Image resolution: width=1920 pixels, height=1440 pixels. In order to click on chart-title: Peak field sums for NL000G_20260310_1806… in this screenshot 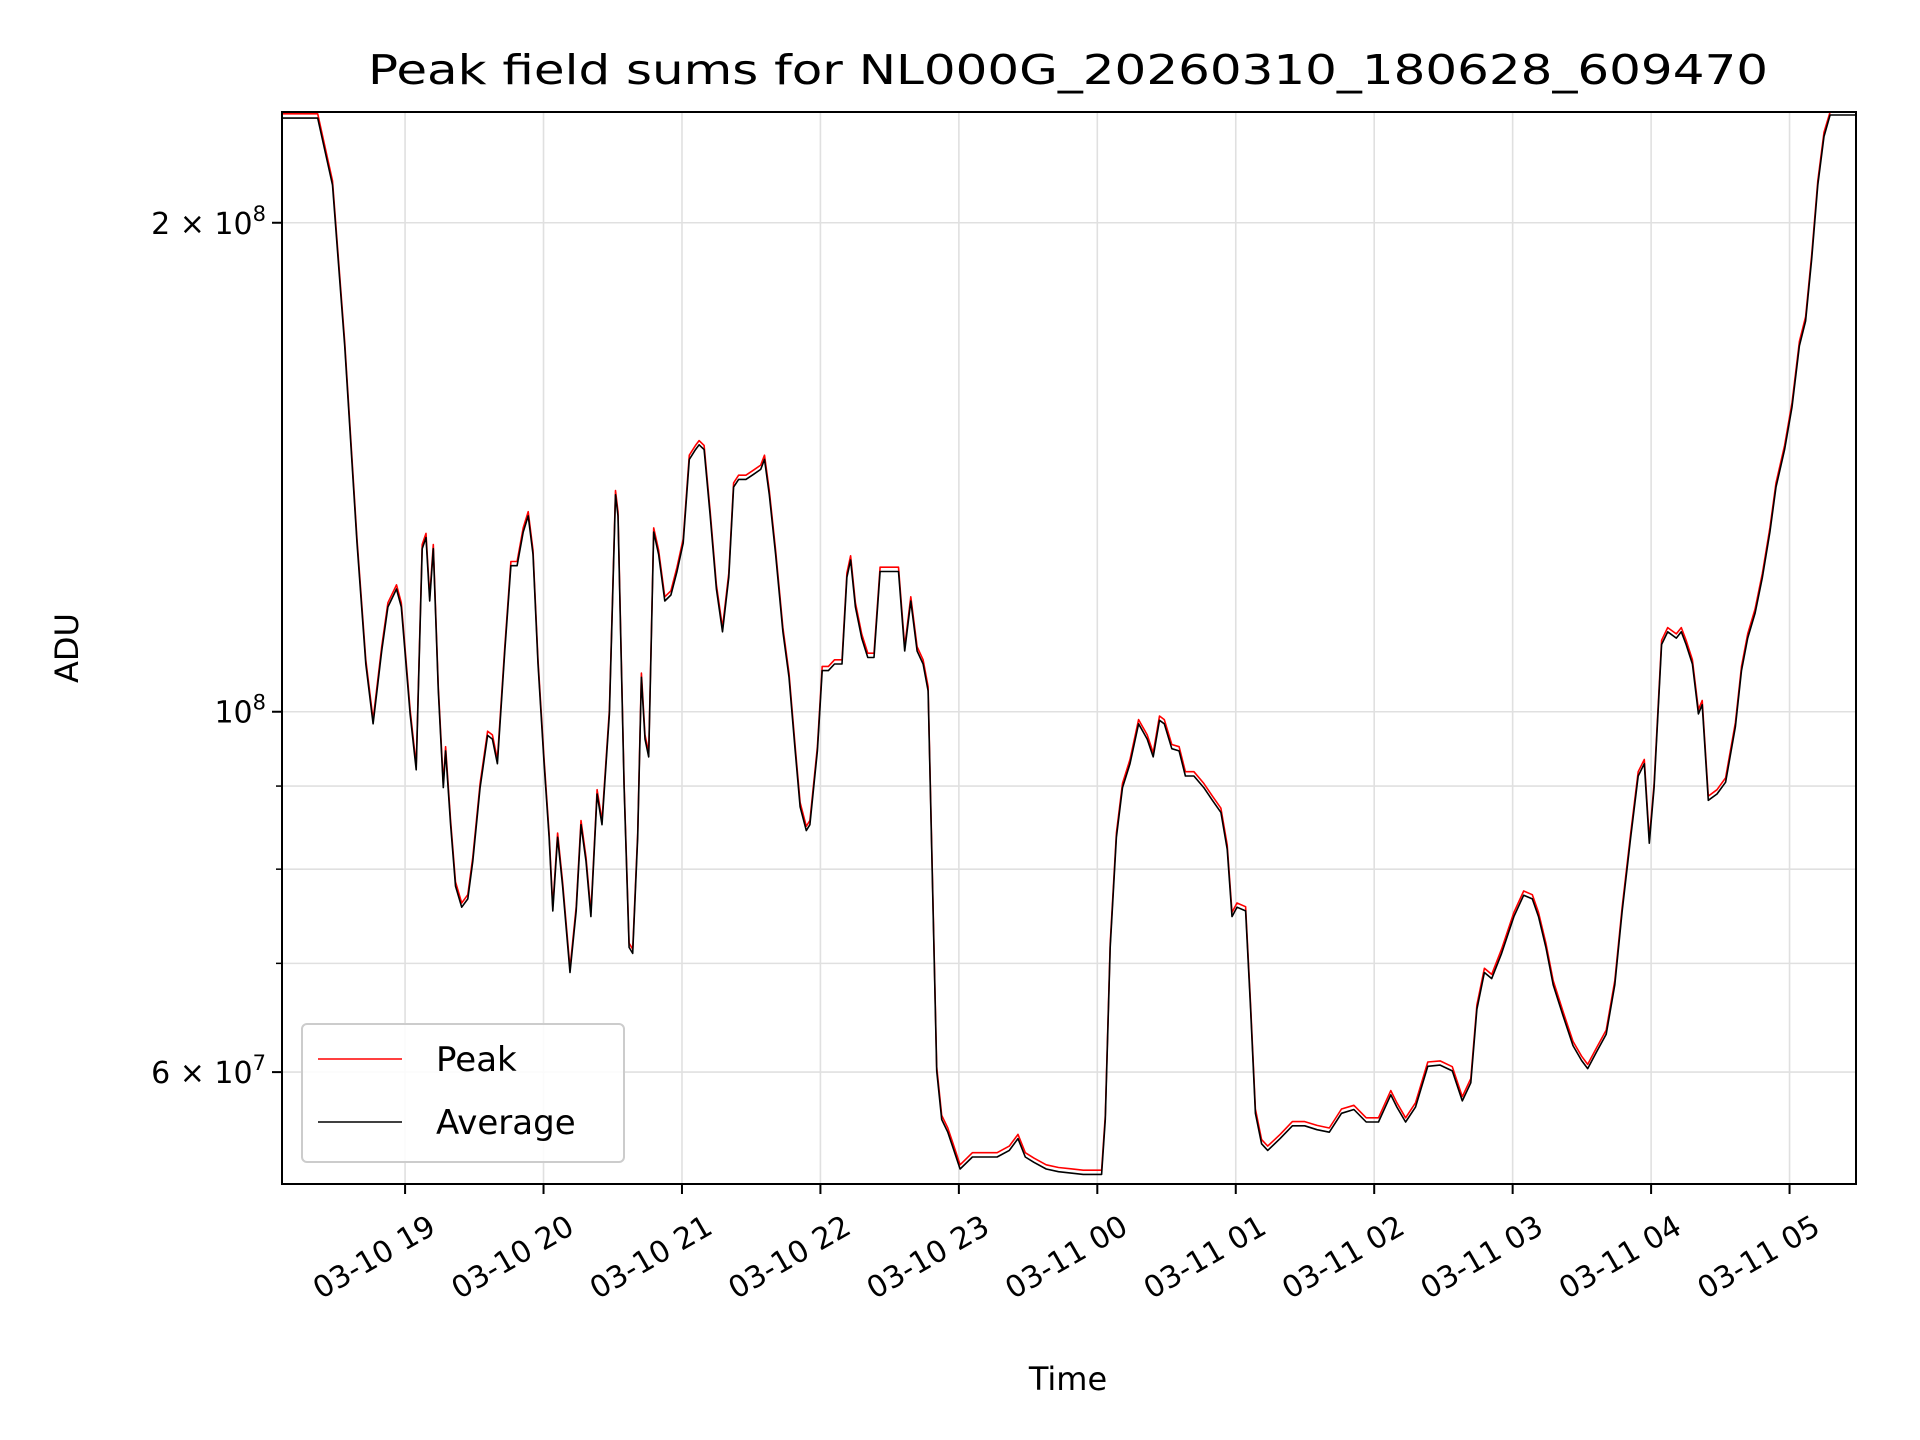, I will do `click(1068, 70)`.